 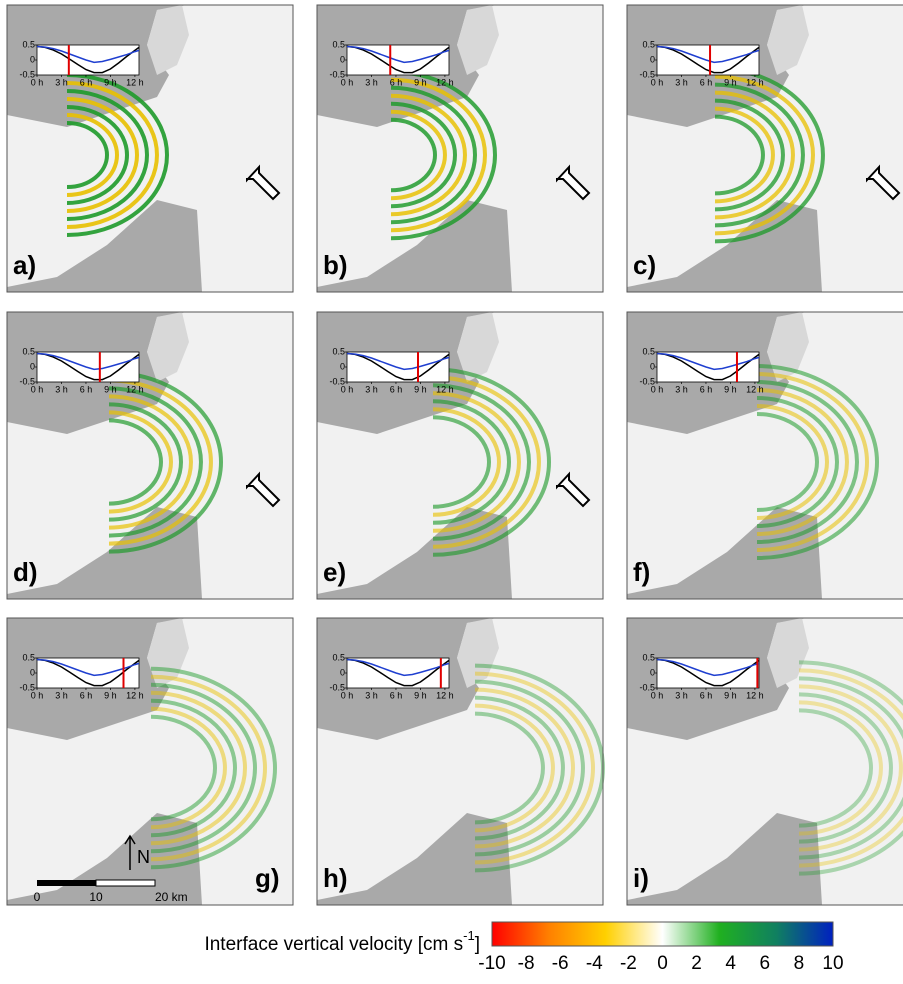 I want to click on map-panel: 0.5 0 -0.50 h 3 h 6 h 9 h 12 h b), so click(x=460, y=148).